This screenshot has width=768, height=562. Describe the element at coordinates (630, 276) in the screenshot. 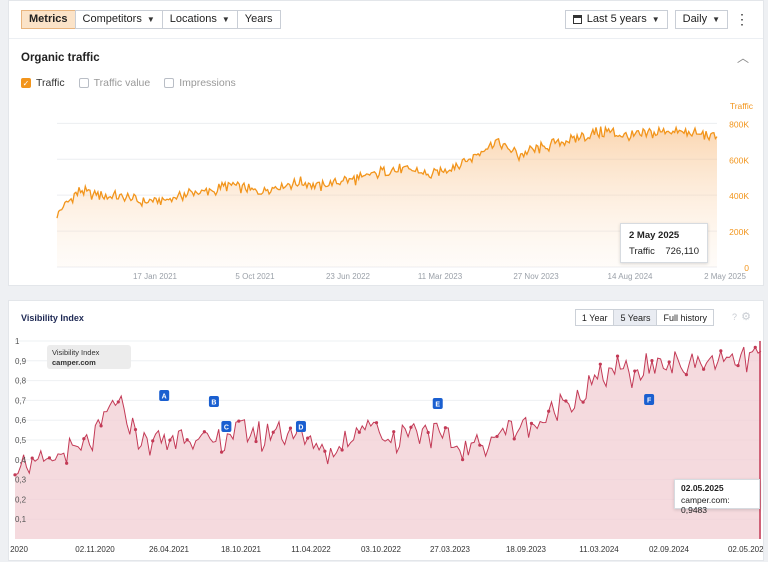

I see `x-tick-label: 14 Aug 2024` at that location.